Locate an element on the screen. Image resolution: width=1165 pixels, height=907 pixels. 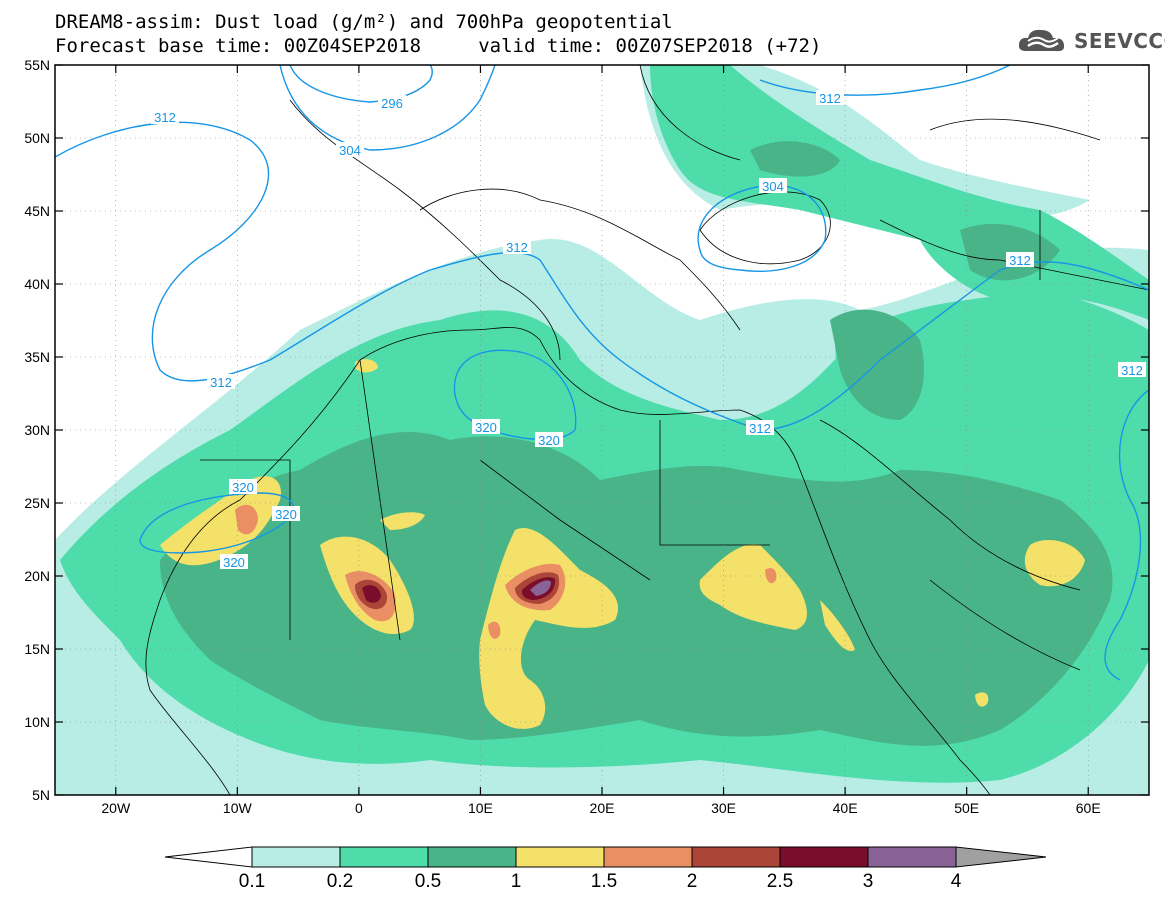
brand-logo: SEEVCCC is located at coordinates (1090, 41).